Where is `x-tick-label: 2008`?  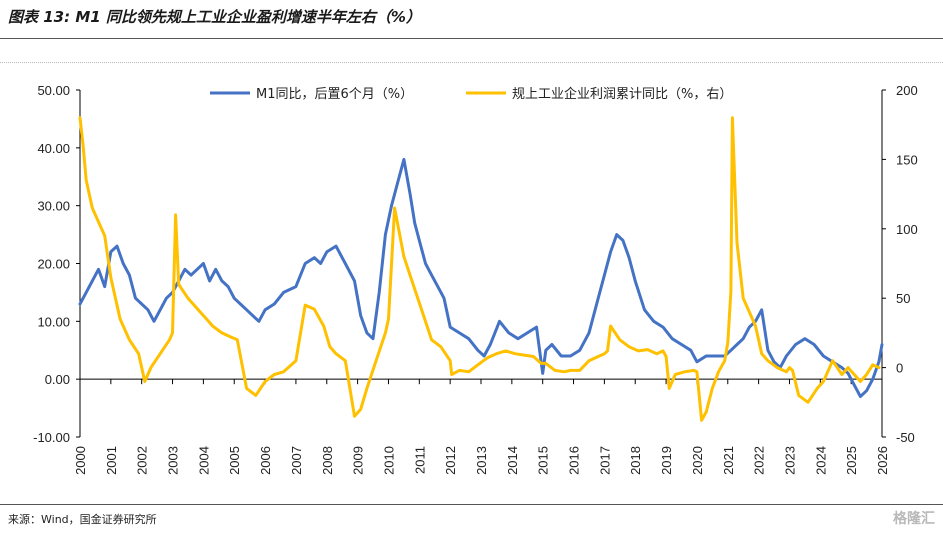 x-tick-label: 2008 is located at coordinates (327, 460).